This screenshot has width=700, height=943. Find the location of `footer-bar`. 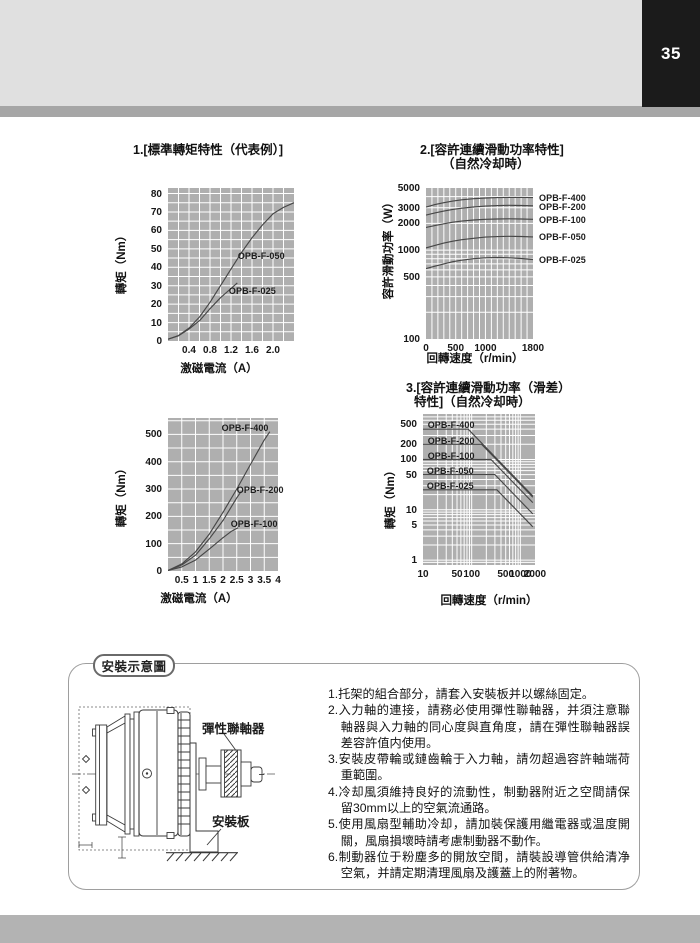

footer-bar is located at coordinates (350, 929).